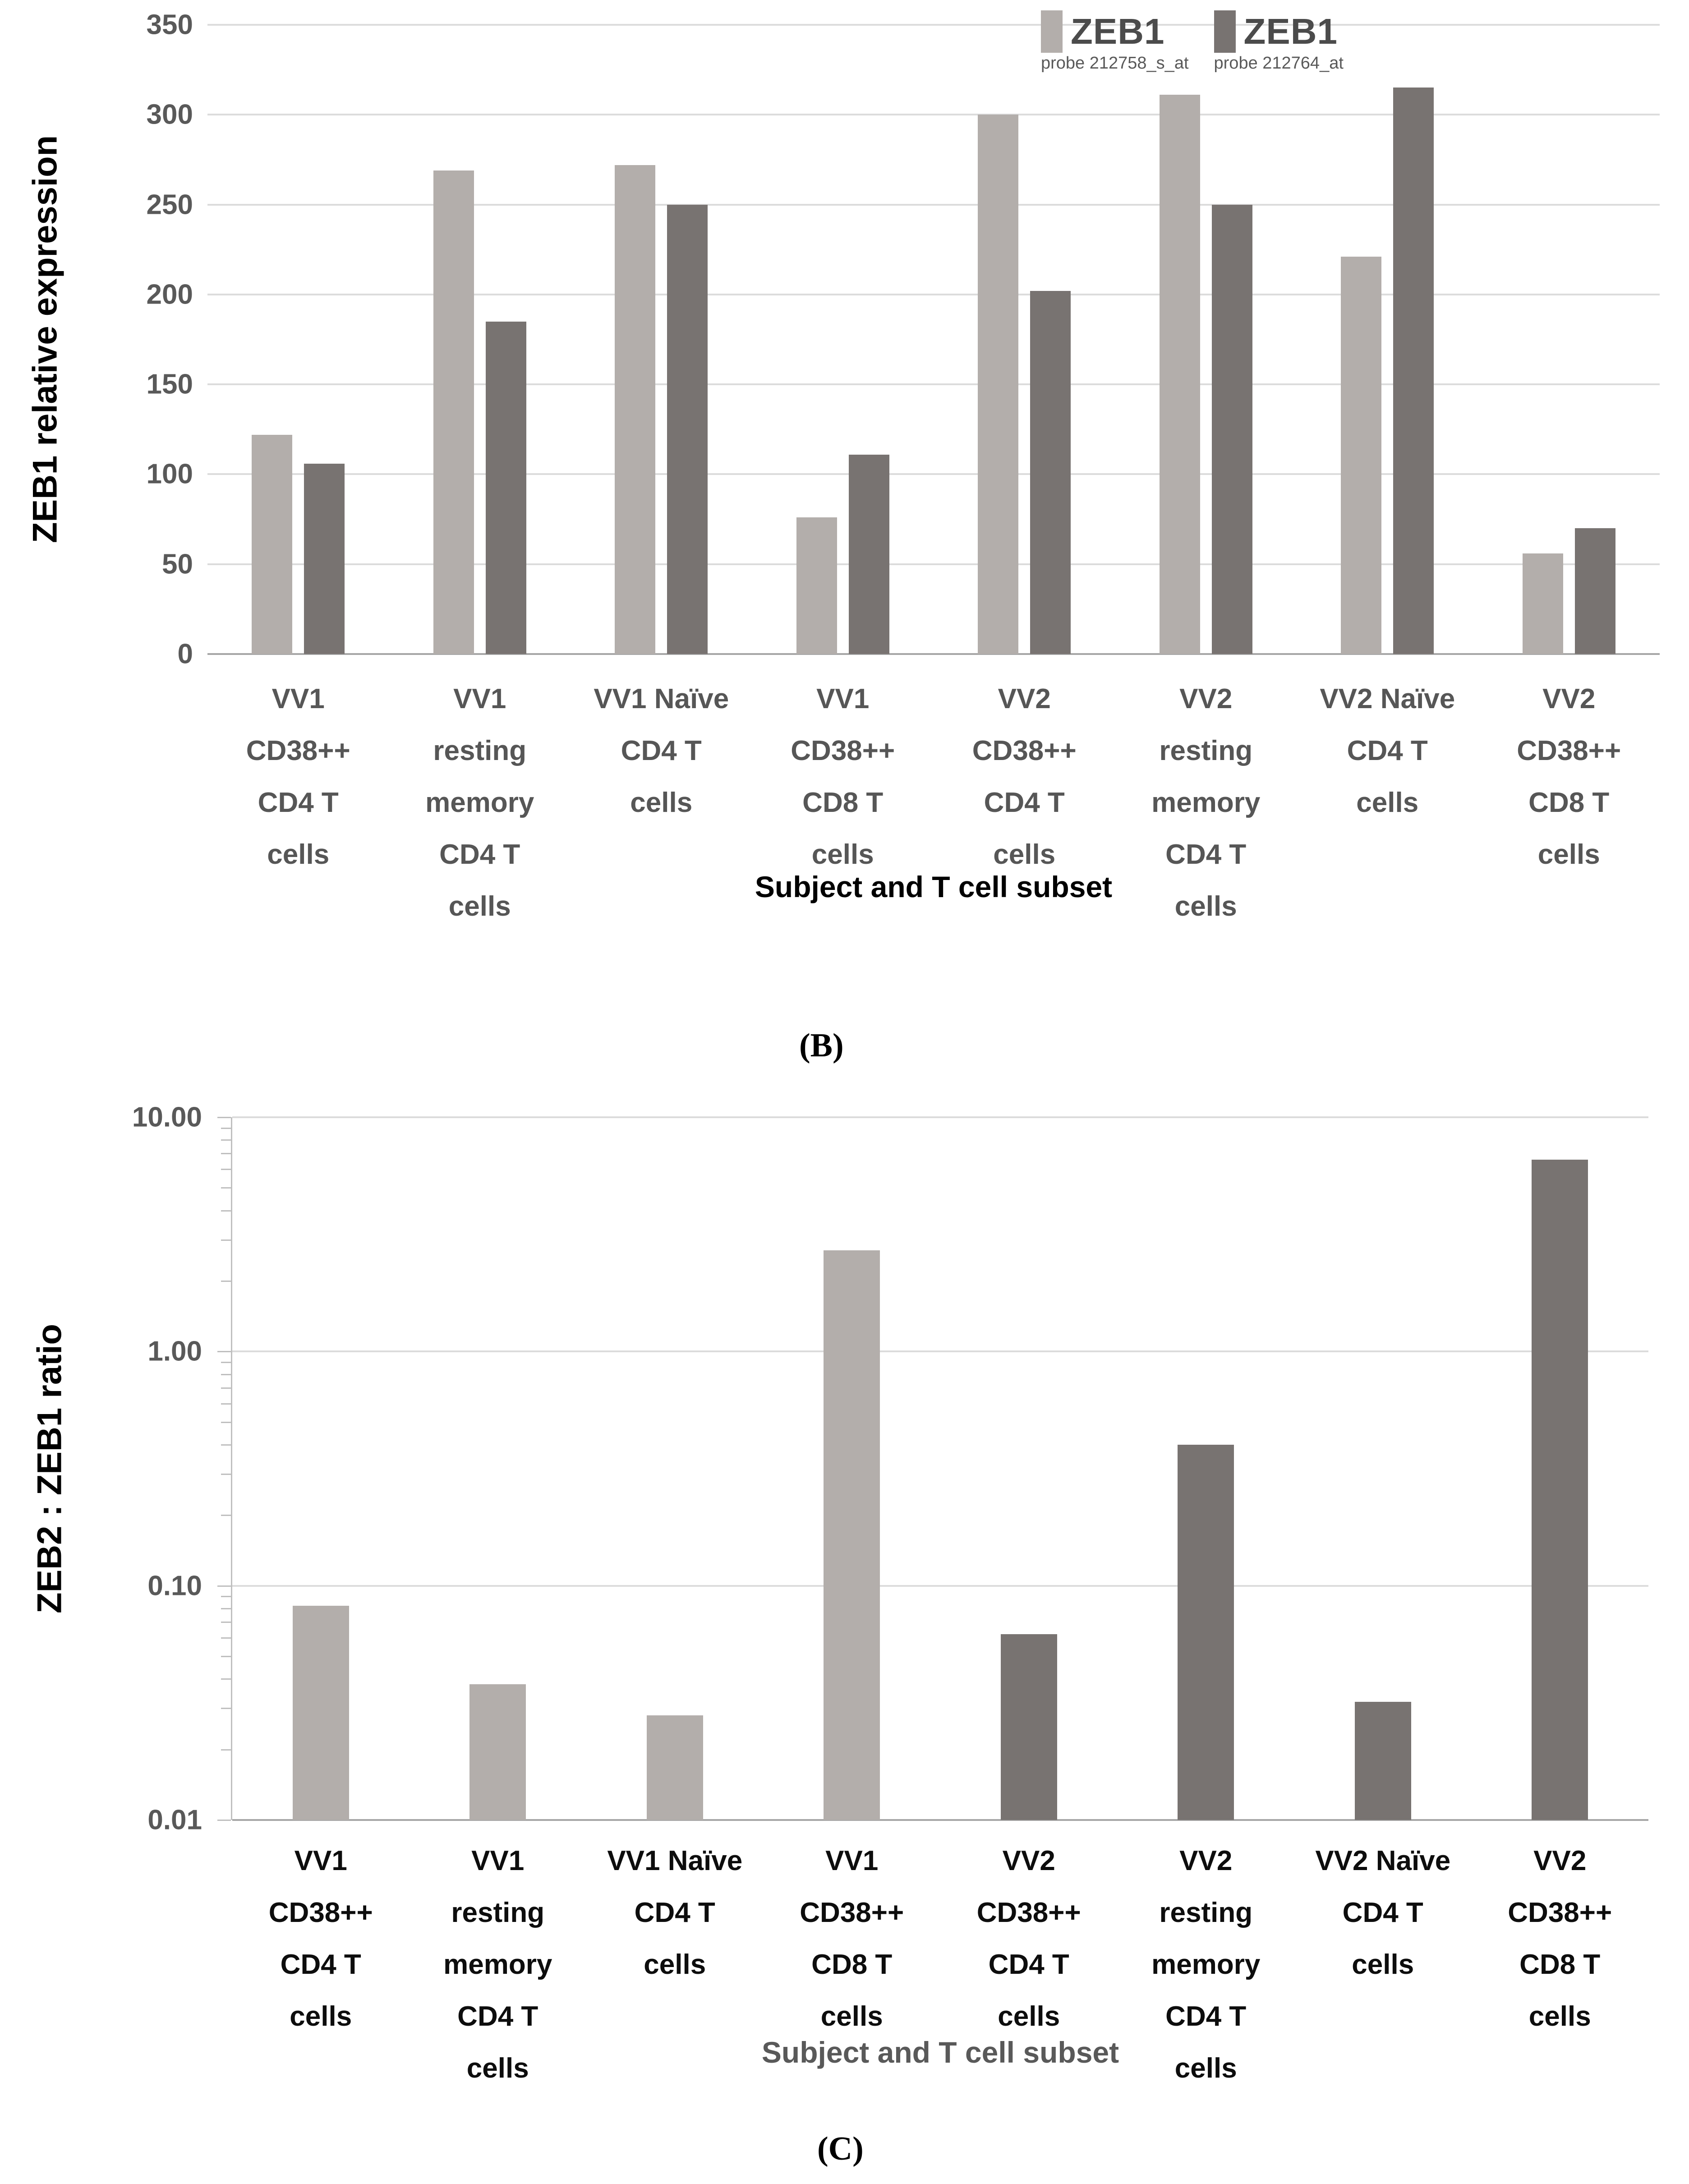  I want to click on legend-entry-probe-212764: ZEB1 probe 212764_at, so click(1279, 41).